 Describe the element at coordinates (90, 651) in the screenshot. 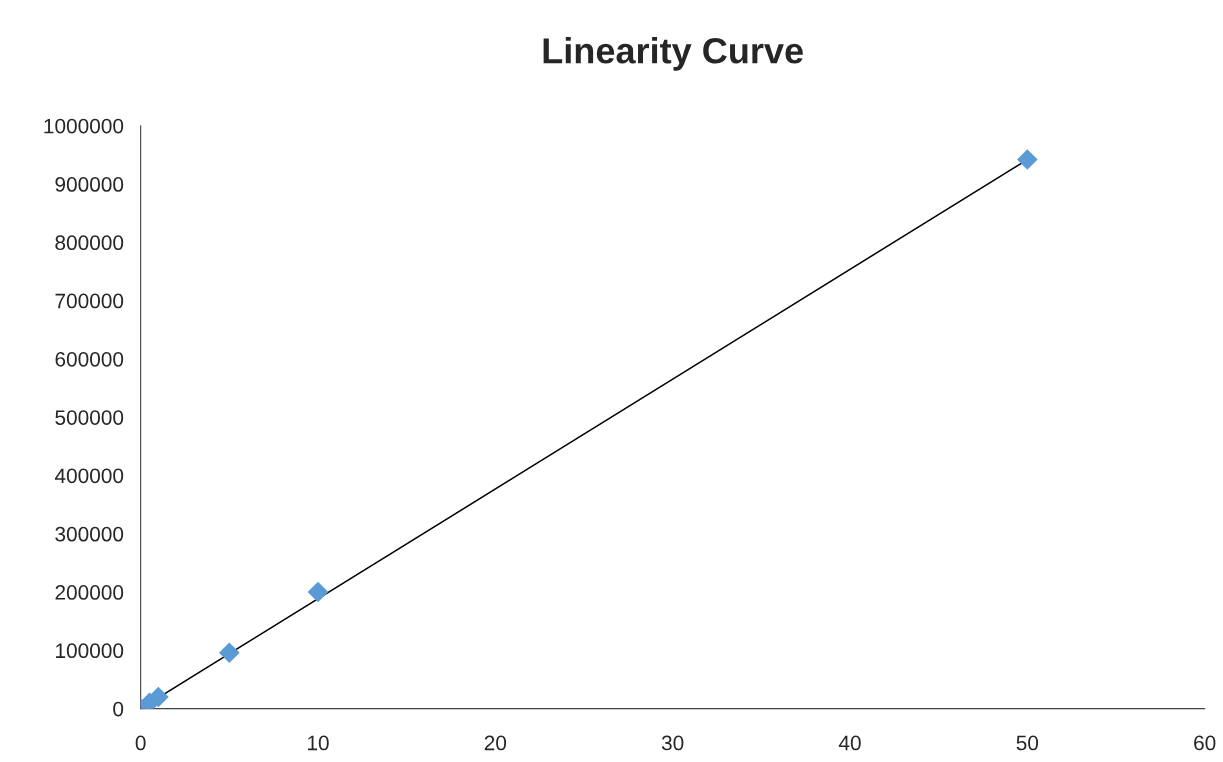

I see `y-tick-label: 100000` at that location.